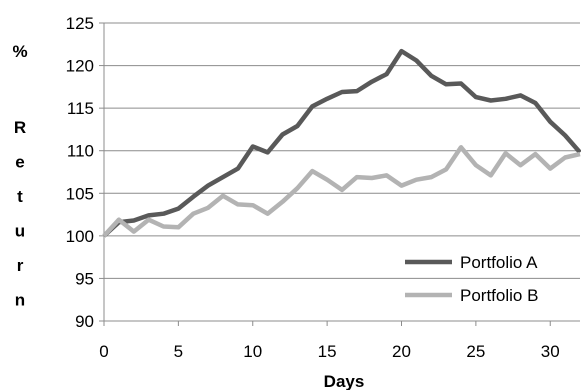  What do you see at coordinates (401, 351) in the screenshot?
I see `x-tick-label: 20` at bounding box center [401, 351].